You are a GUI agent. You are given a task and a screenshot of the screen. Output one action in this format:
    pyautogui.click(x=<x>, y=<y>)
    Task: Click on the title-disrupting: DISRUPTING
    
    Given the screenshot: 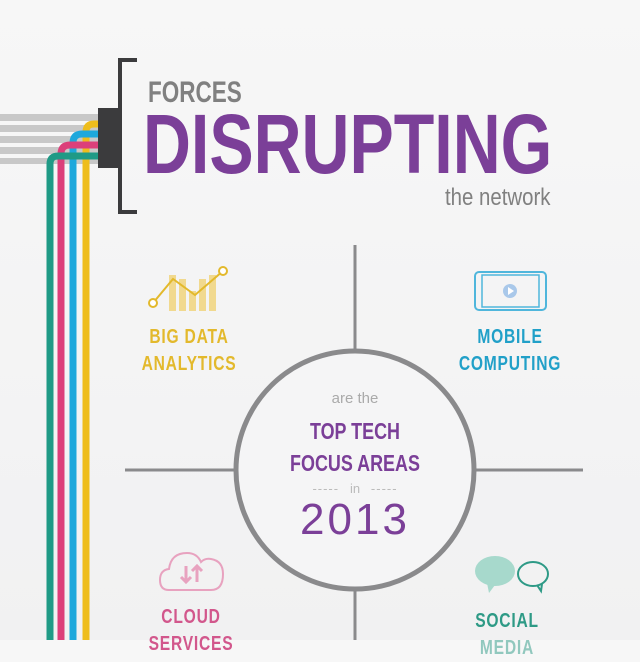 What is the action you would take?
    pyautogui.click(x=348, y=144)
    